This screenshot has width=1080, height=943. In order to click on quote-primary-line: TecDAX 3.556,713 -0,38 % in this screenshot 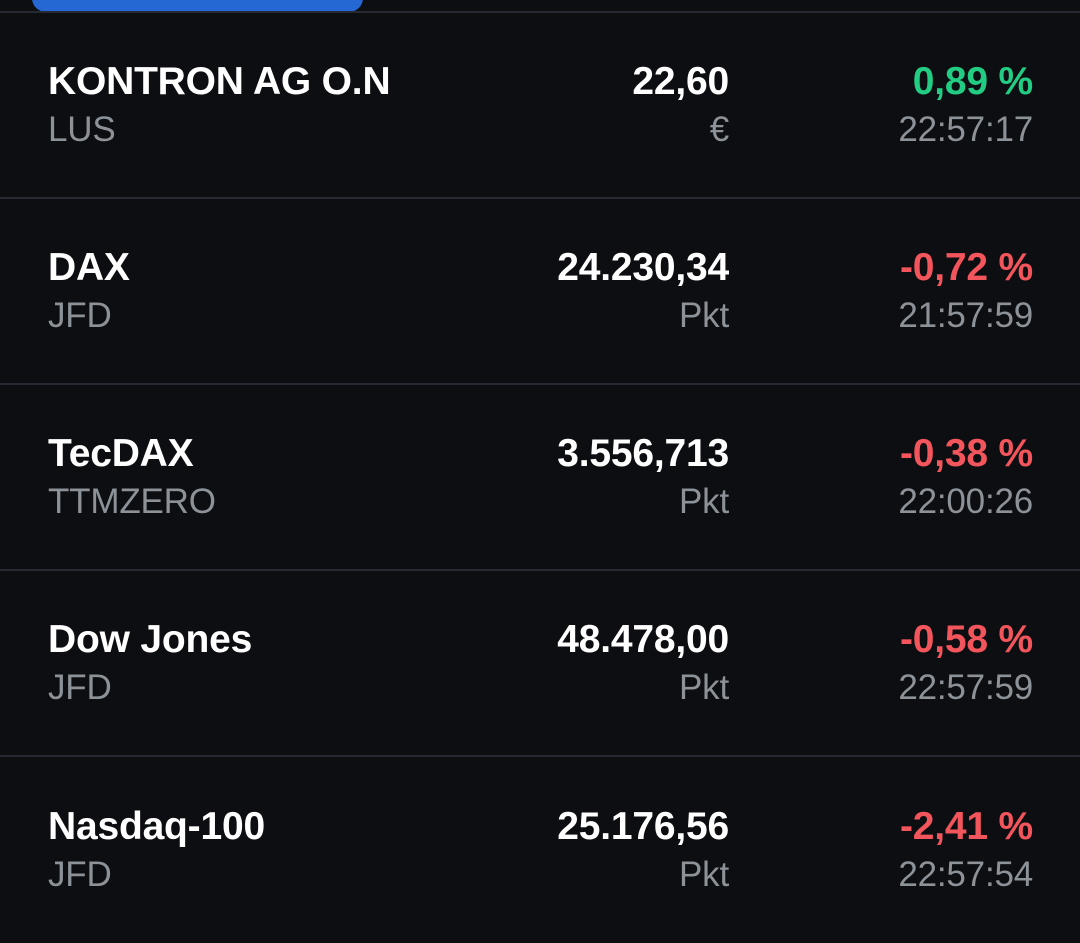, I will do `click(540, 454)`.